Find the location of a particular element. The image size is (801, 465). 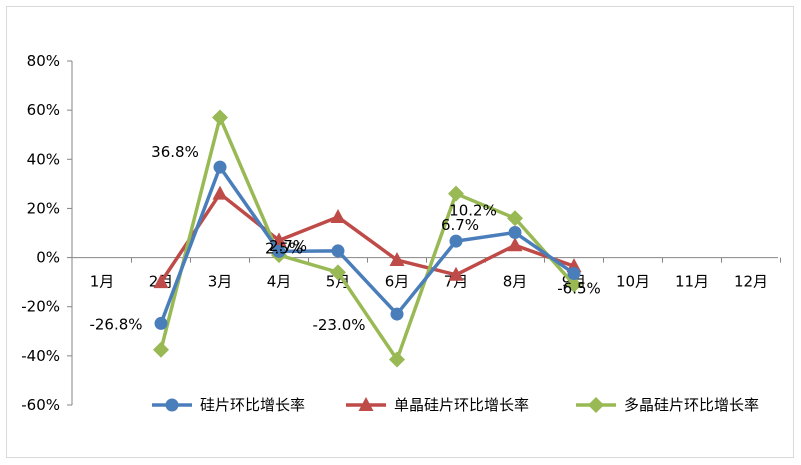

data-label: -26.8% is located at coordinates (115, 324).